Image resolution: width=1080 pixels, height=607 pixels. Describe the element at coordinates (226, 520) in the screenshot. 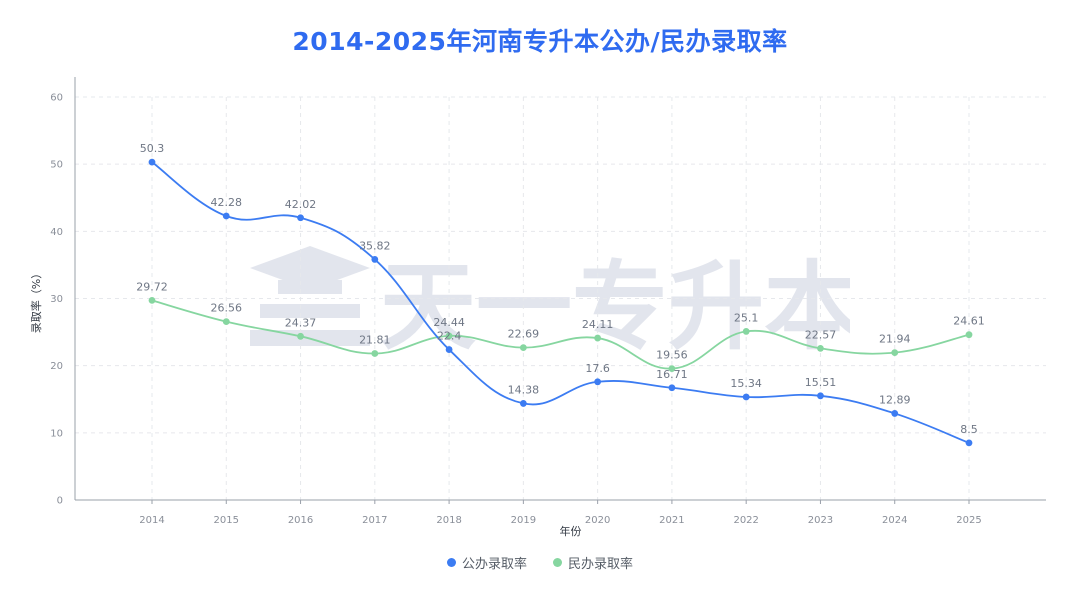

I see `x-tick-label: 2015` at that location.